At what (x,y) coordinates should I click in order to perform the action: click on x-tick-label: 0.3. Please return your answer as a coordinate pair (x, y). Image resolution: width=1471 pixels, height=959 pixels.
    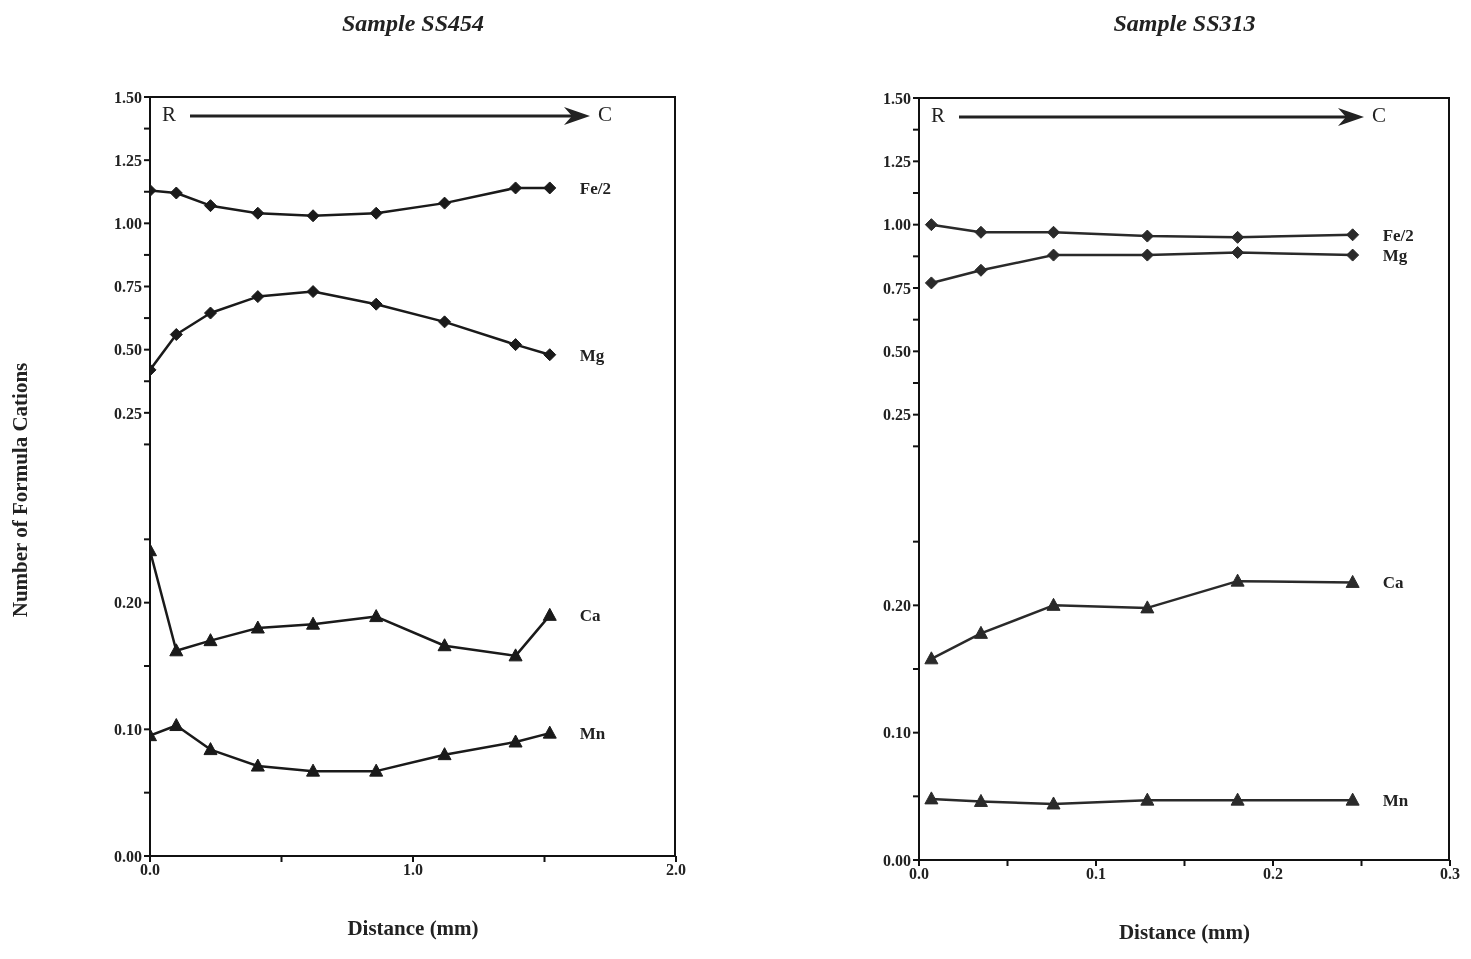
    Looking at the image, I should click on (1450, 874).